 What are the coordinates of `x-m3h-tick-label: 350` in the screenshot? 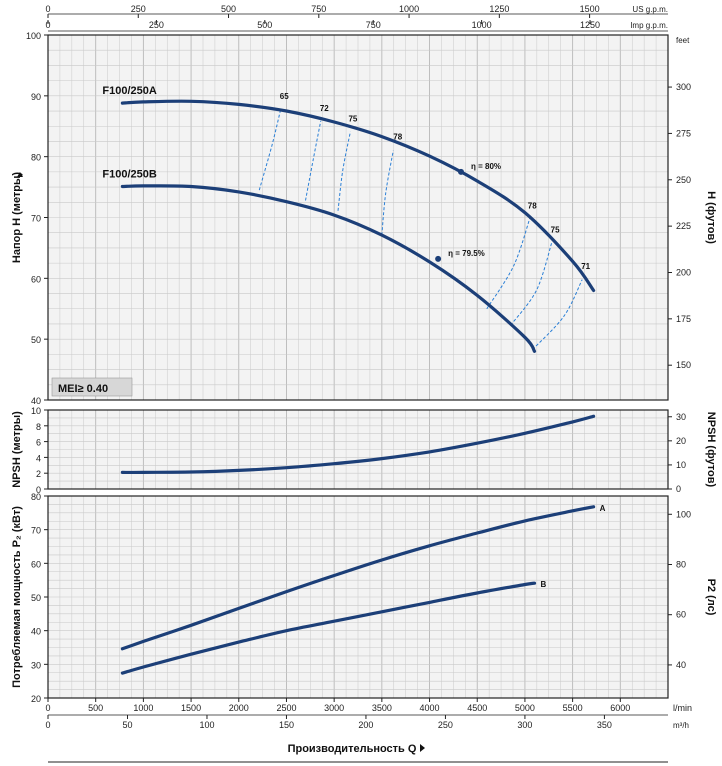 It's located at (604, 725).